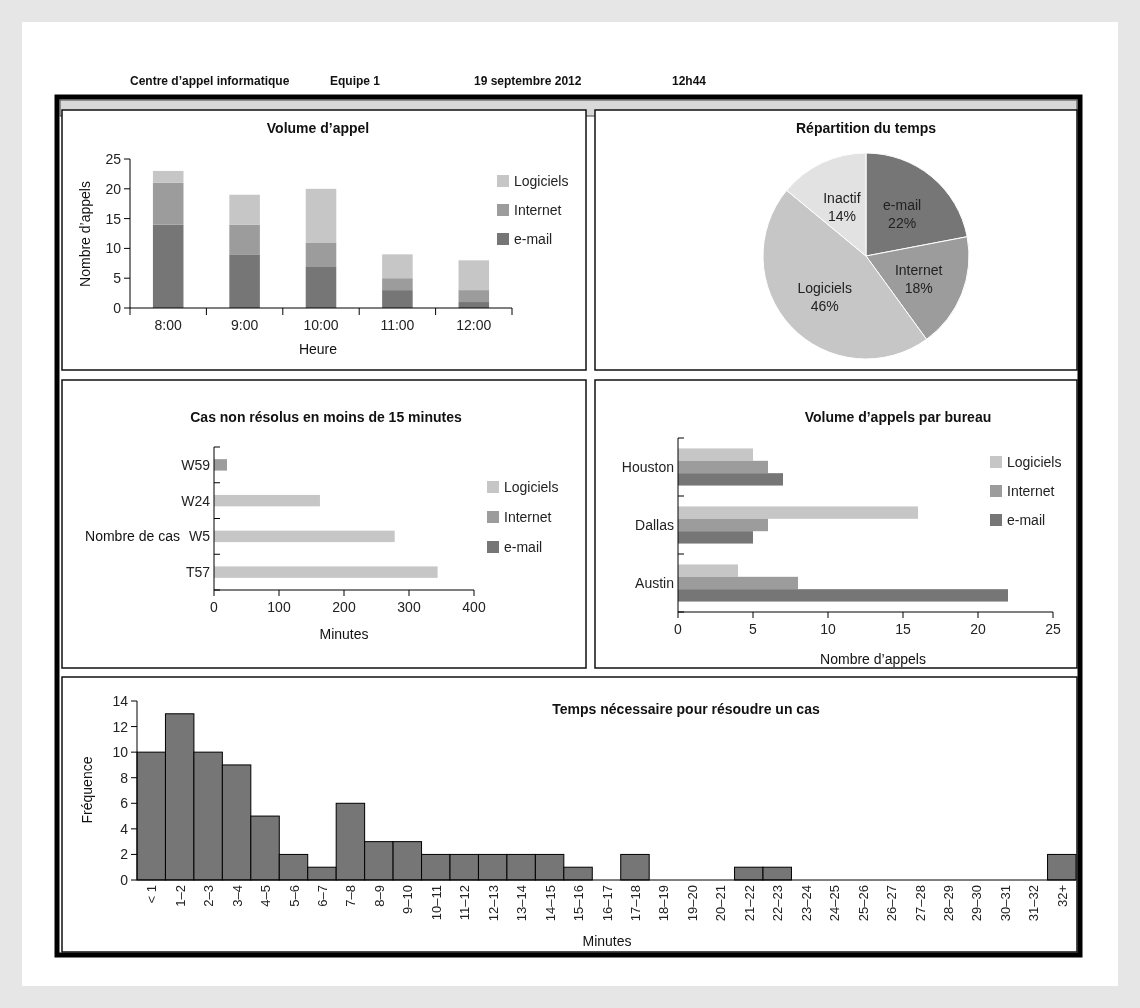 This screenshot has width=1140, height=1008. What do you see at coordinates (474, 325) in the screenshot?
I see `x-tick-label: 12:00` at bounding box center [474, 325].